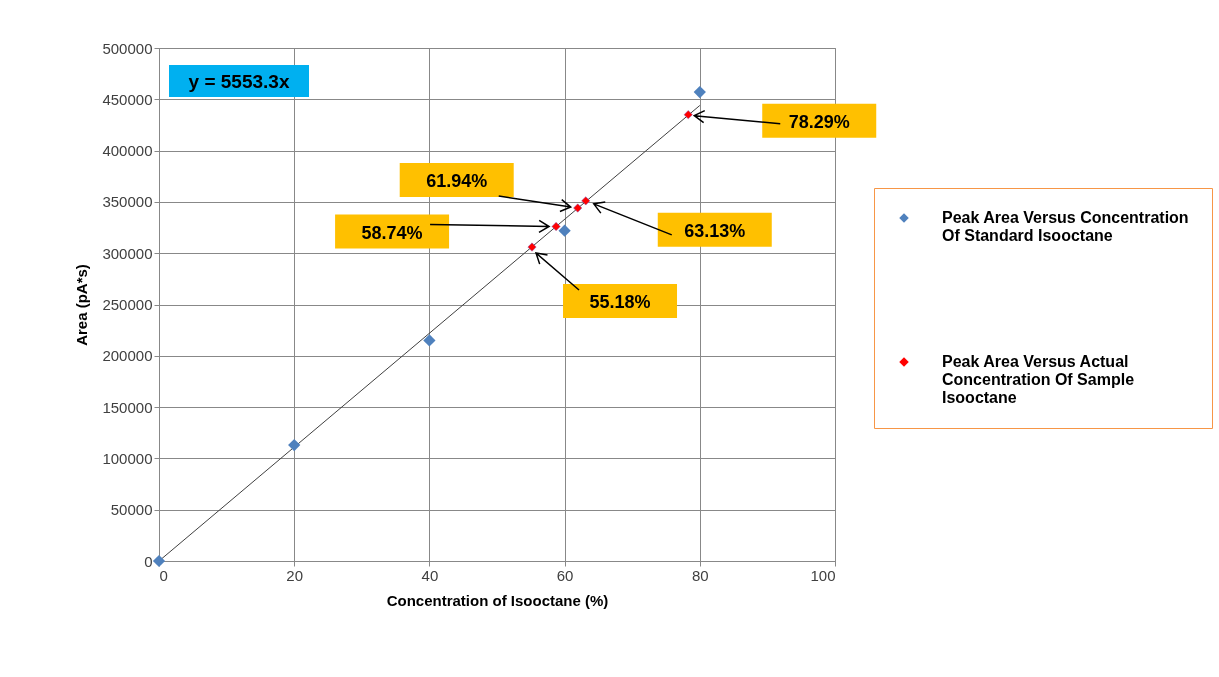  What do you see at coordinates (457, 181) in the screenshot?
I see `annotation: 61.94%` at bounding box center [457, 181].